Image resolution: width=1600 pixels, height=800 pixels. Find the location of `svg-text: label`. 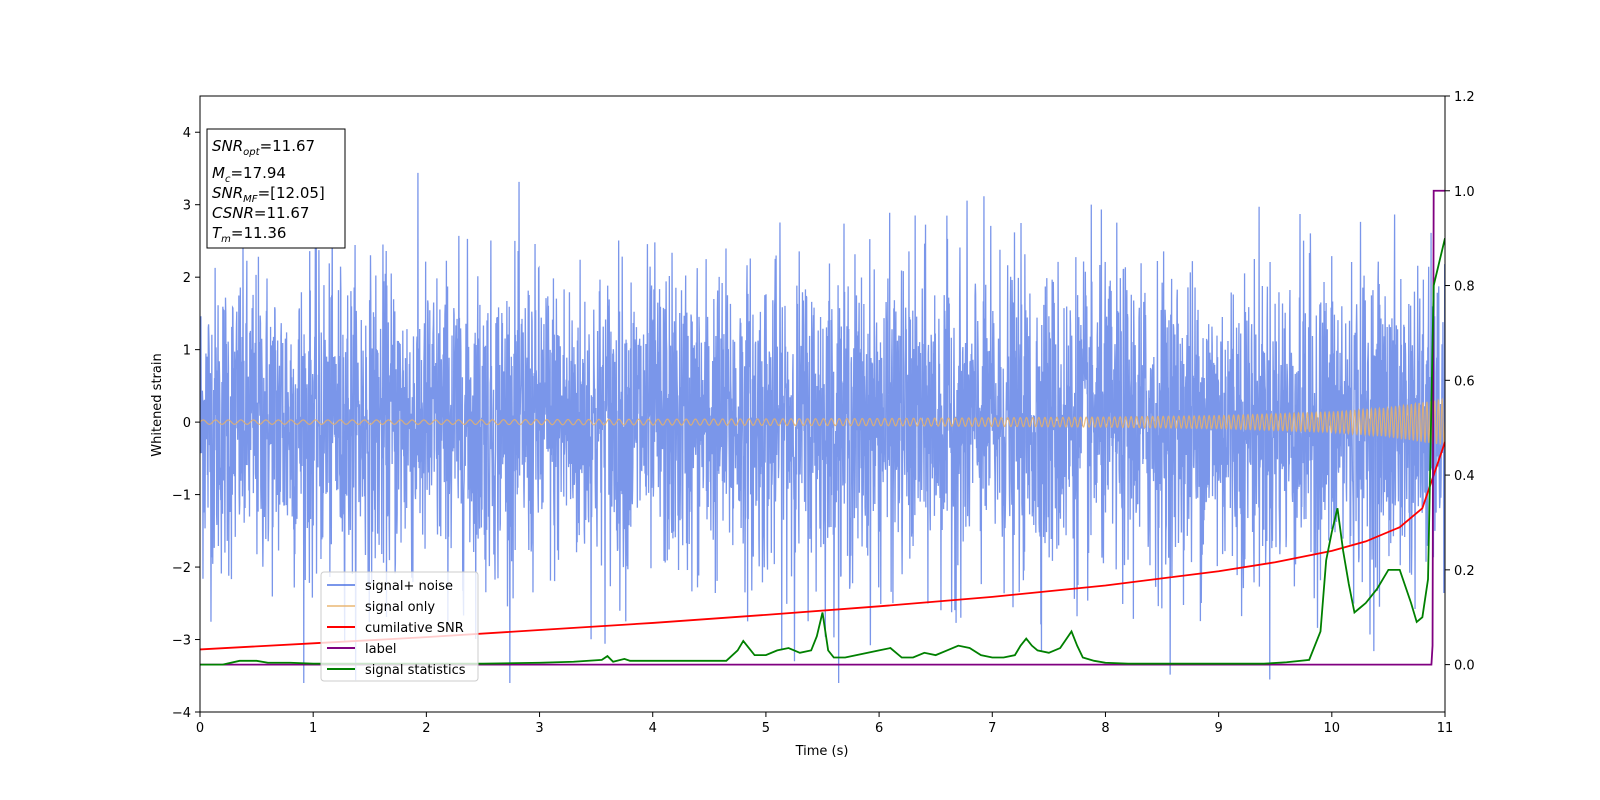

svg-text: label is located at coordinates (380, 649).